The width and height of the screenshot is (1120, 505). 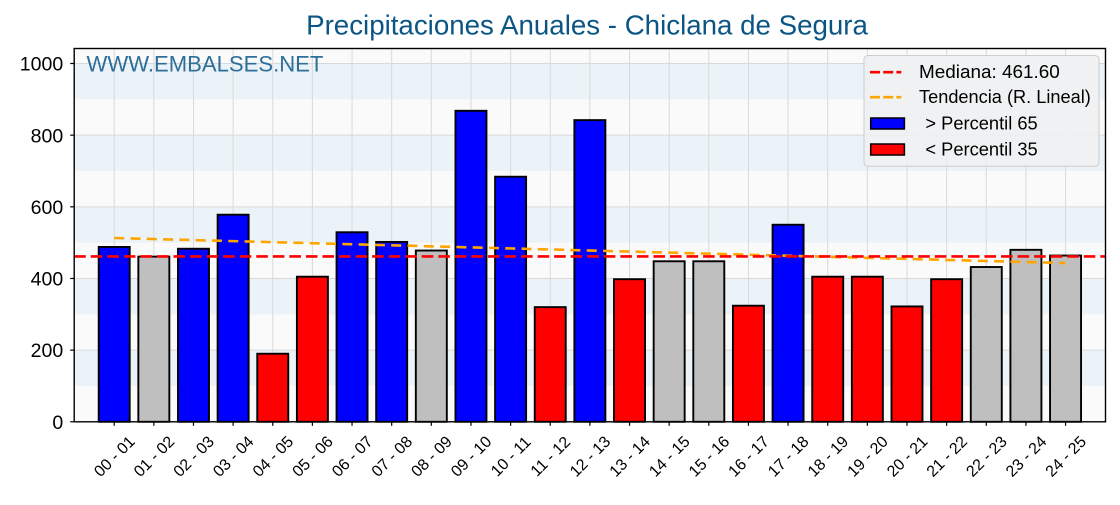 What do you see at coordinates (57, 423) in the screenshot?
I see `svg-text: 0` at bounding box center [57, 423].